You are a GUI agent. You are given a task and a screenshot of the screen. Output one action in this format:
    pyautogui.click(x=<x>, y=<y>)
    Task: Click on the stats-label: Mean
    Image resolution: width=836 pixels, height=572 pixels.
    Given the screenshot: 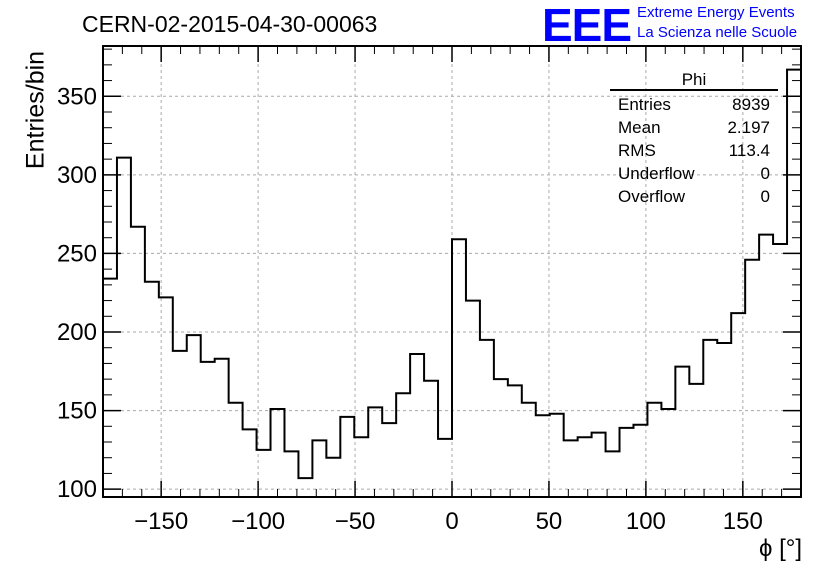 What is the action you would take?
    pyautogui.click(x=639, y=127)
    